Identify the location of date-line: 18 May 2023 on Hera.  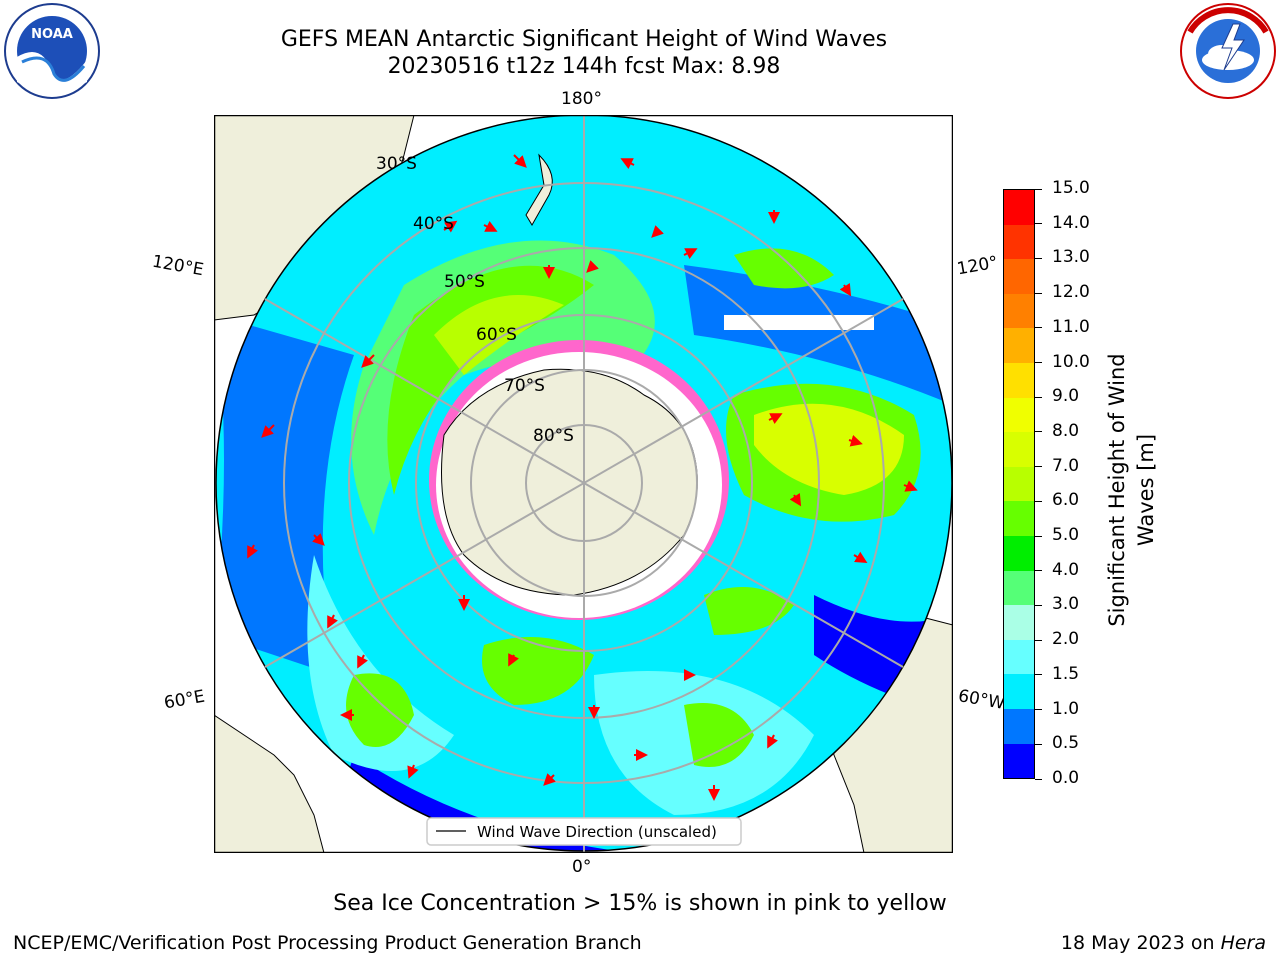
(1163, 943).